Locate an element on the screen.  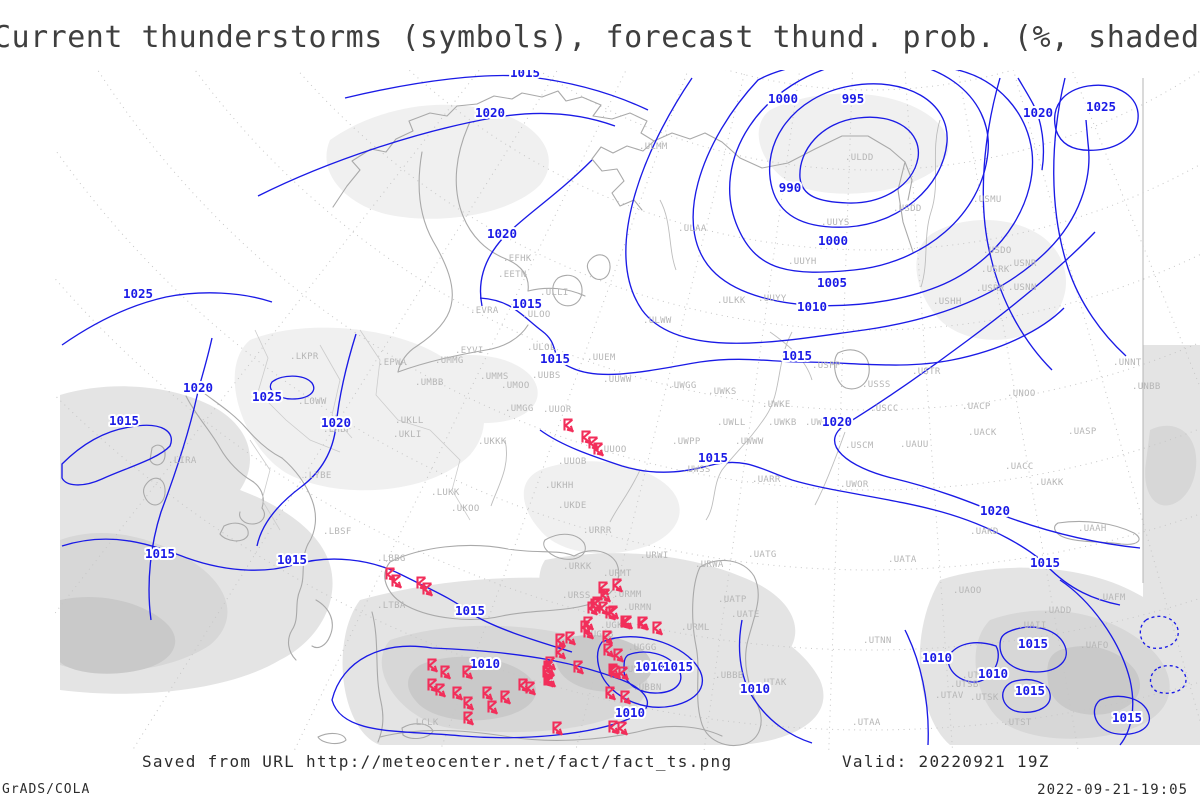
station-label: .ULLI is located at coordinates (554, 293).